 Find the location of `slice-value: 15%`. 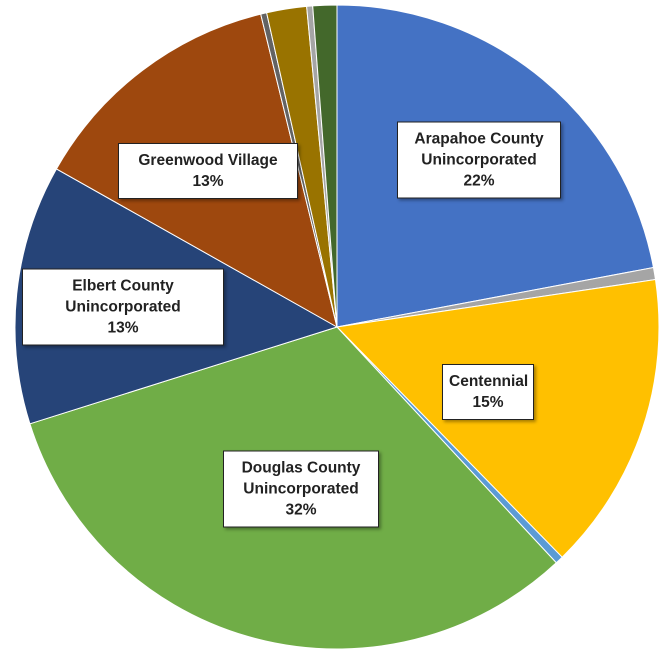

slice-value: 15% is located at coordinates (488, 402).